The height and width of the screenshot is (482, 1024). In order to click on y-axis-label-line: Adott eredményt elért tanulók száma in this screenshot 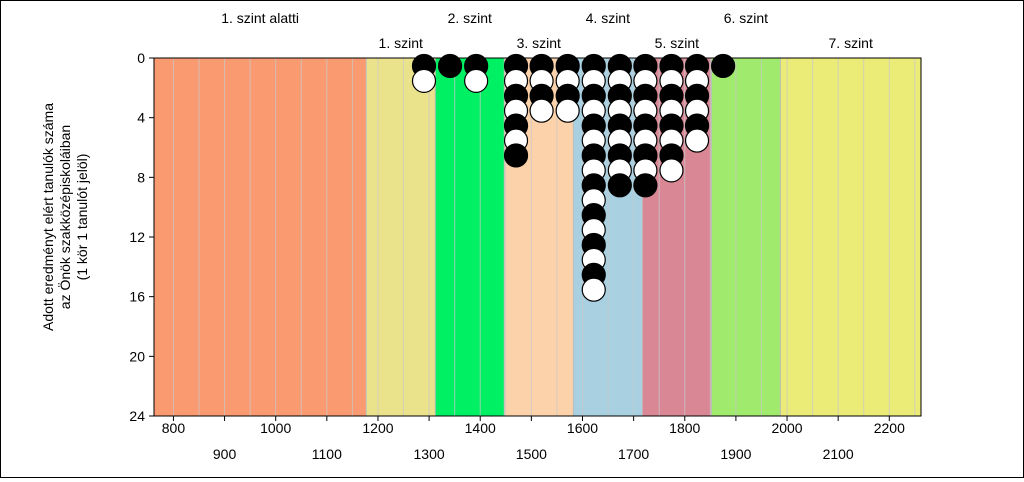, I will do `click(48, 217)`.